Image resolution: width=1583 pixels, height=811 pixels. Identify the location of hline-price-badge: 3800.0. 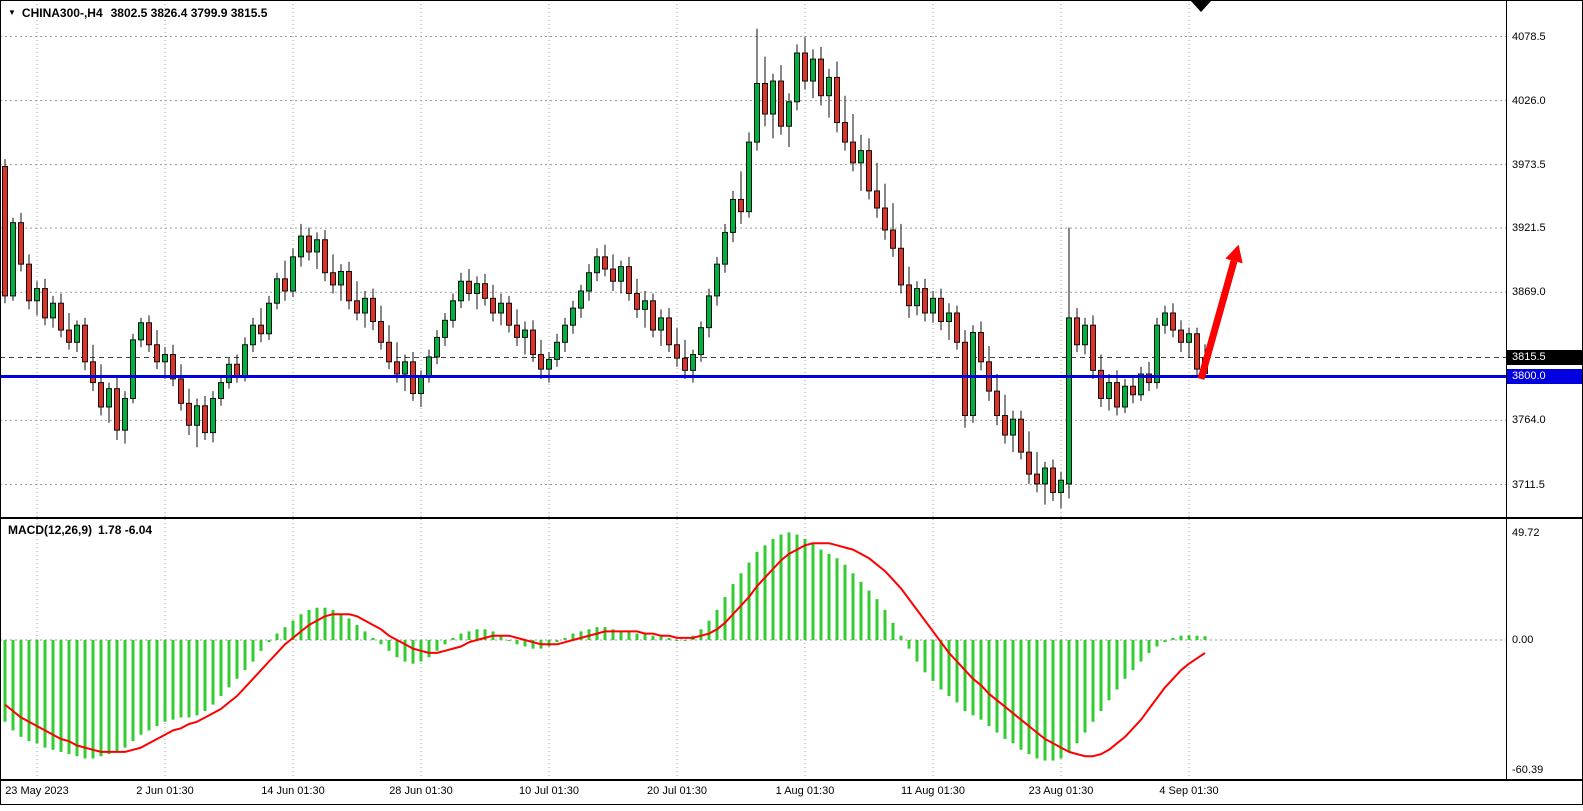
(1544, 376).